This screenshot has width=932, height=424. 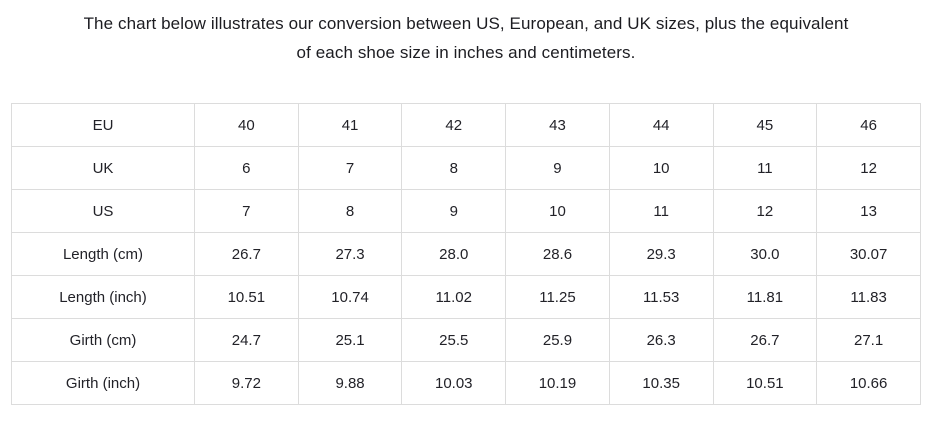 I want to click on table-cell: 11.83, so click(x=868, y=297).